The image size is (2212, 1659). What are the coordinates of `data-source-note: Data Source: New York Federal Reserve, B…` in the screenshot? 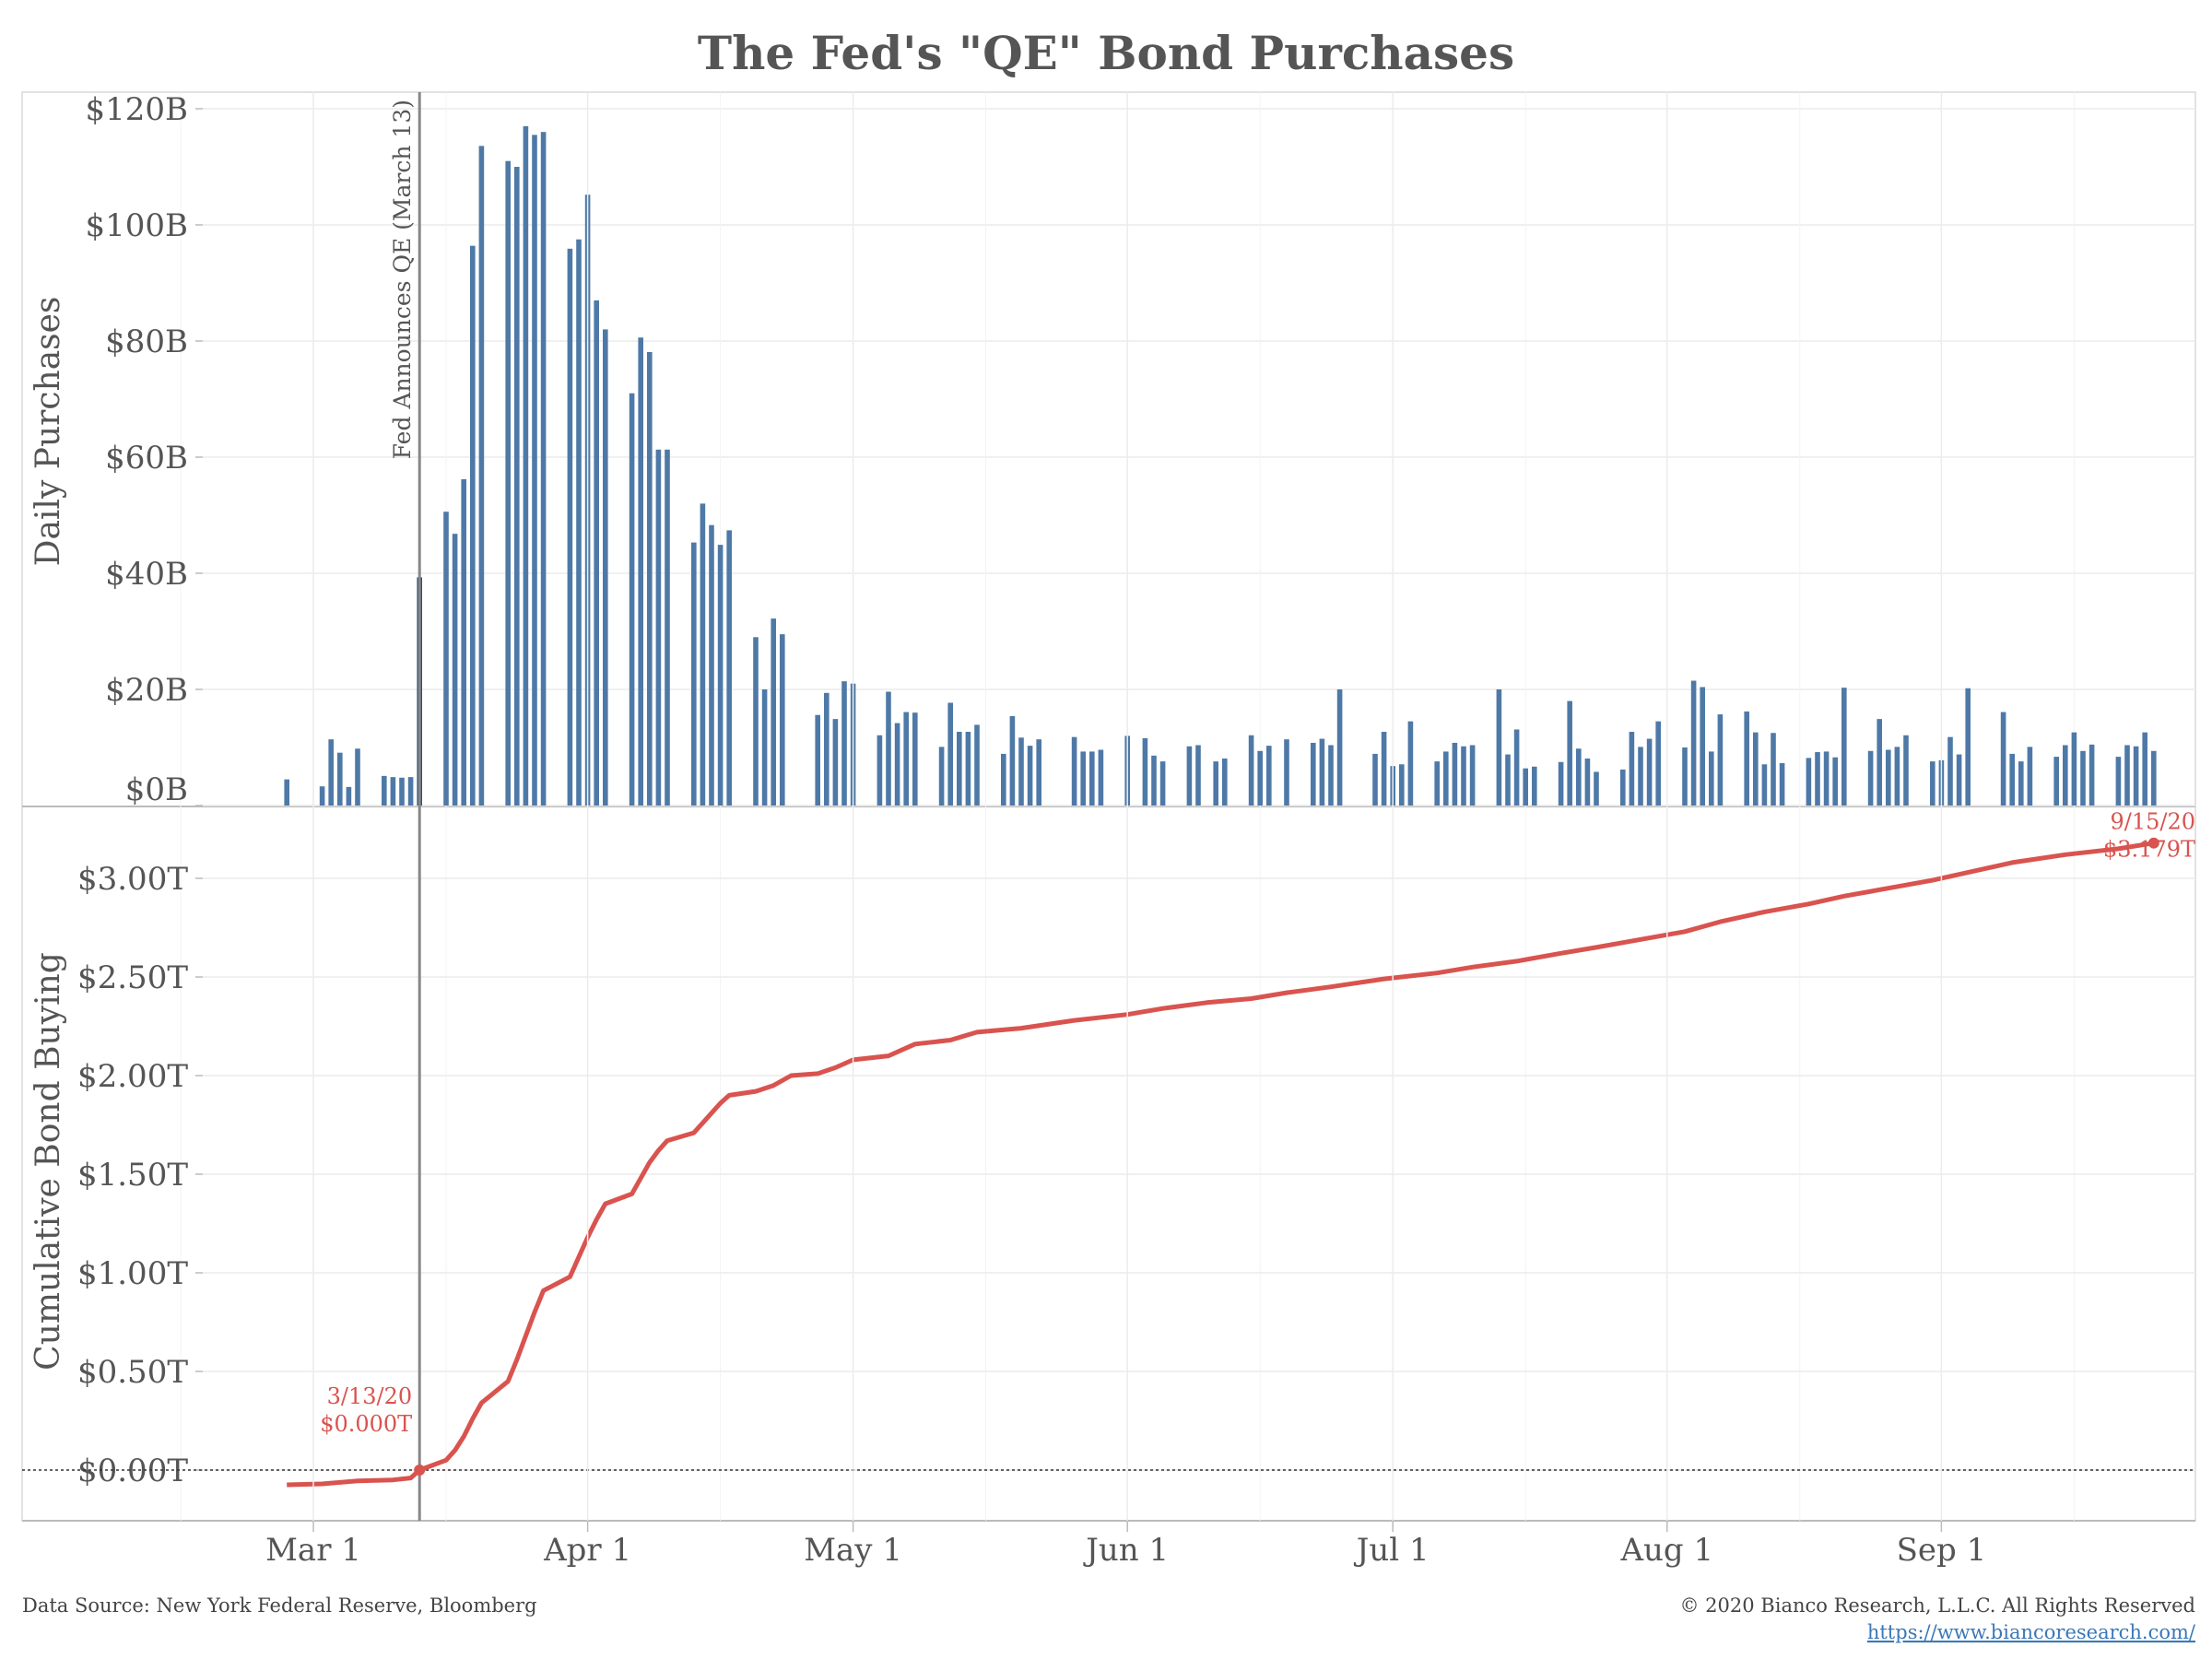 It's located at (279, 1605).